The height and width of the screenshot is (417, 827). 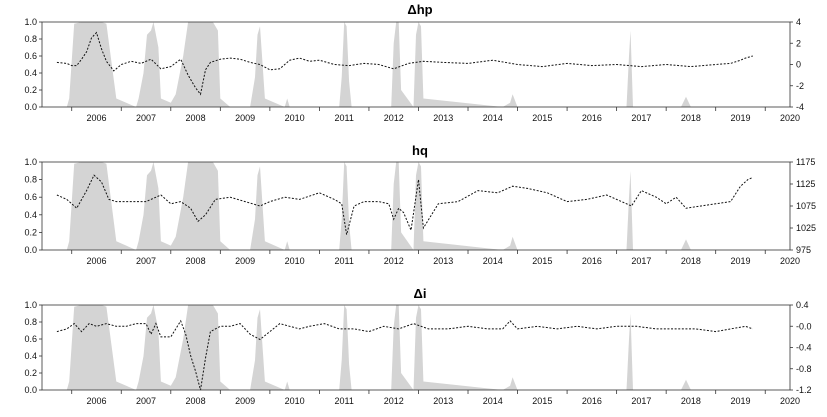 What do you see at coordinates (803, 250) in the screenshot?
I see `right-tick-label: 975` at bounding box center [803, 250].